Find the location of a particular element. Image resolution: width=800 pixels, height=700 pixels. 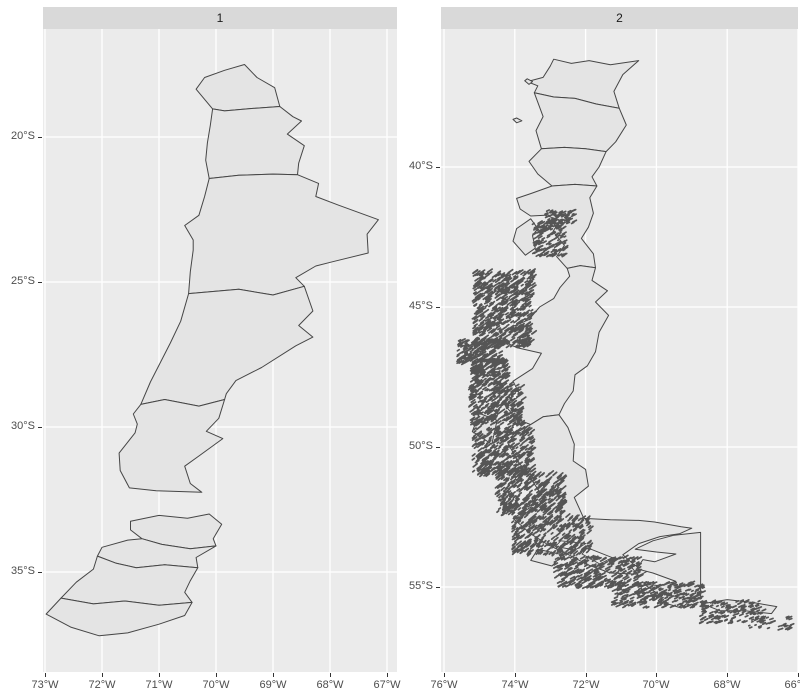

facet-strip-2-label: 2 is located at coordinates (619, 18).